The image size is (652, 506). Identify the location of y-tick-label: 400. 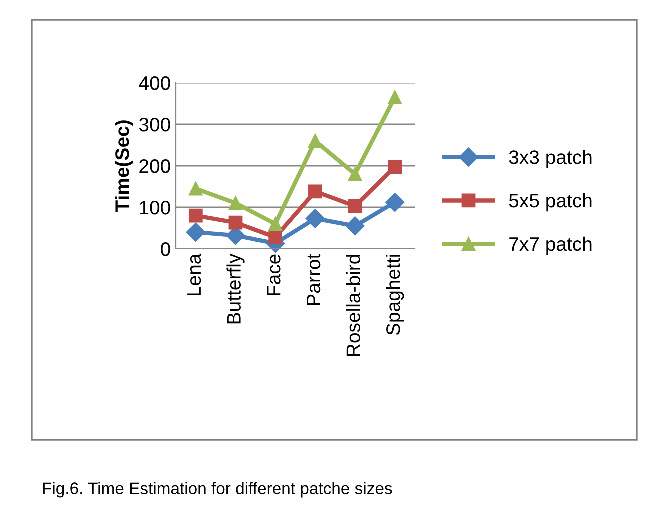
(154, 83).